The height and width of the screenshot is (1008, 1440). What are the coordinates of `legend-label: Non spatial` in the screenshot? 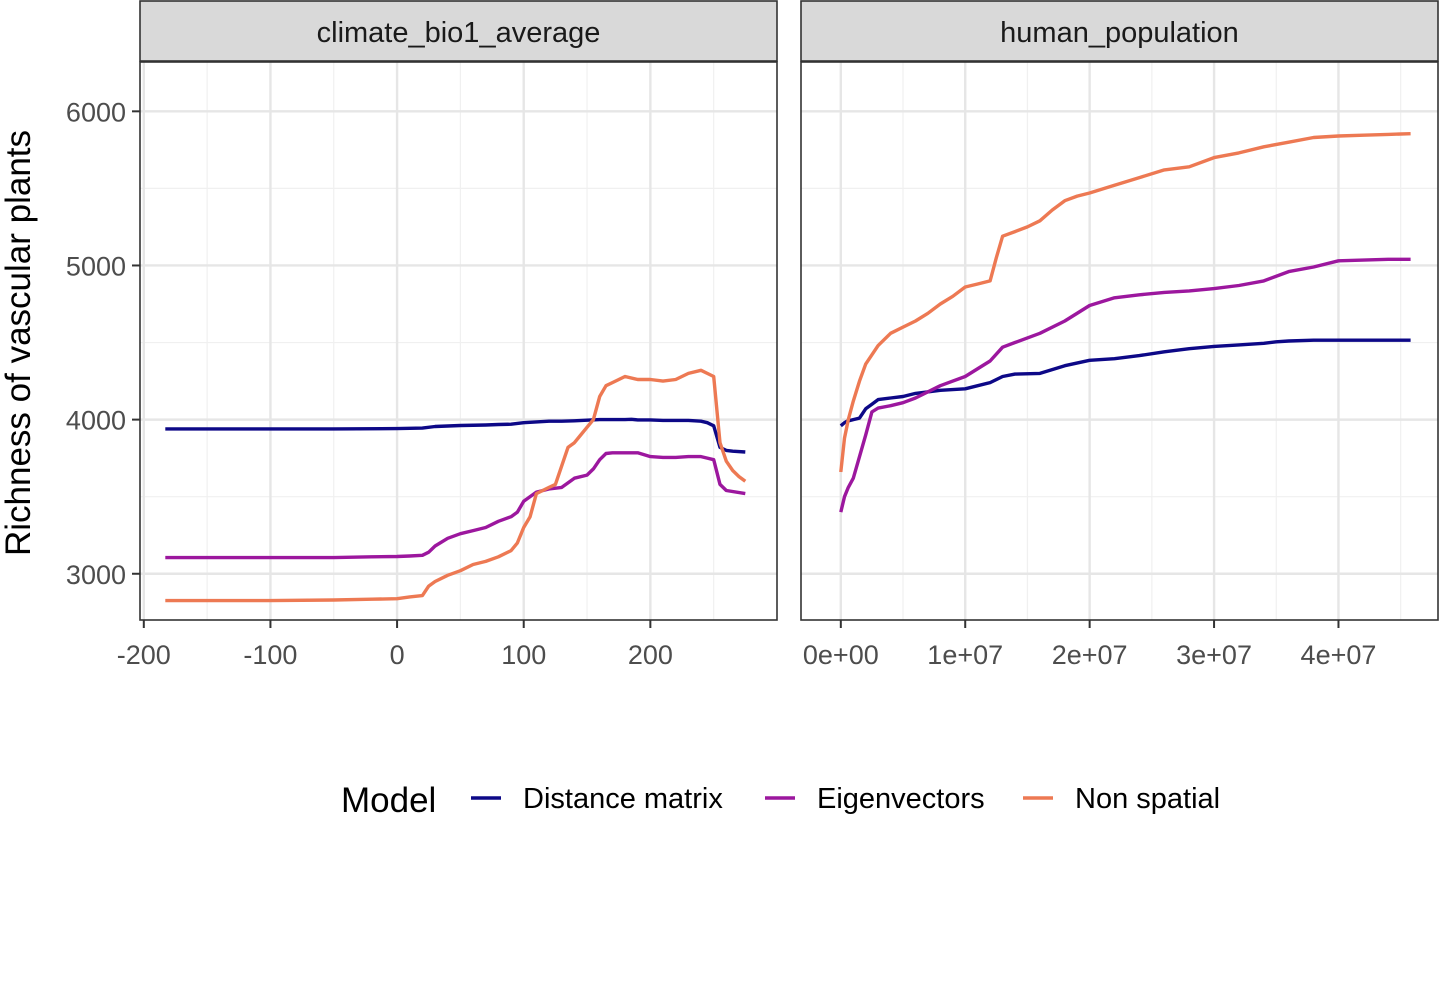 It's located at (1147, 799).